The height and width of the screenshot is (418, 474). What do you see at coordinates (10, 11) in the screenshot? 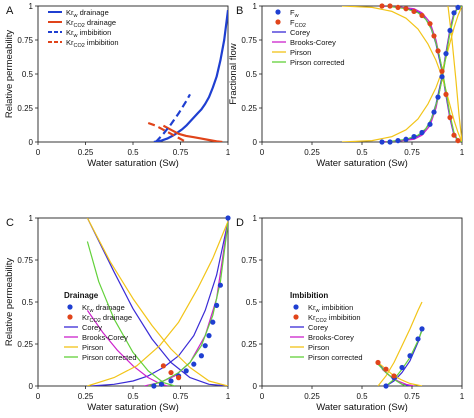
I see `panel-label: A` at bounding box center [10, 11].